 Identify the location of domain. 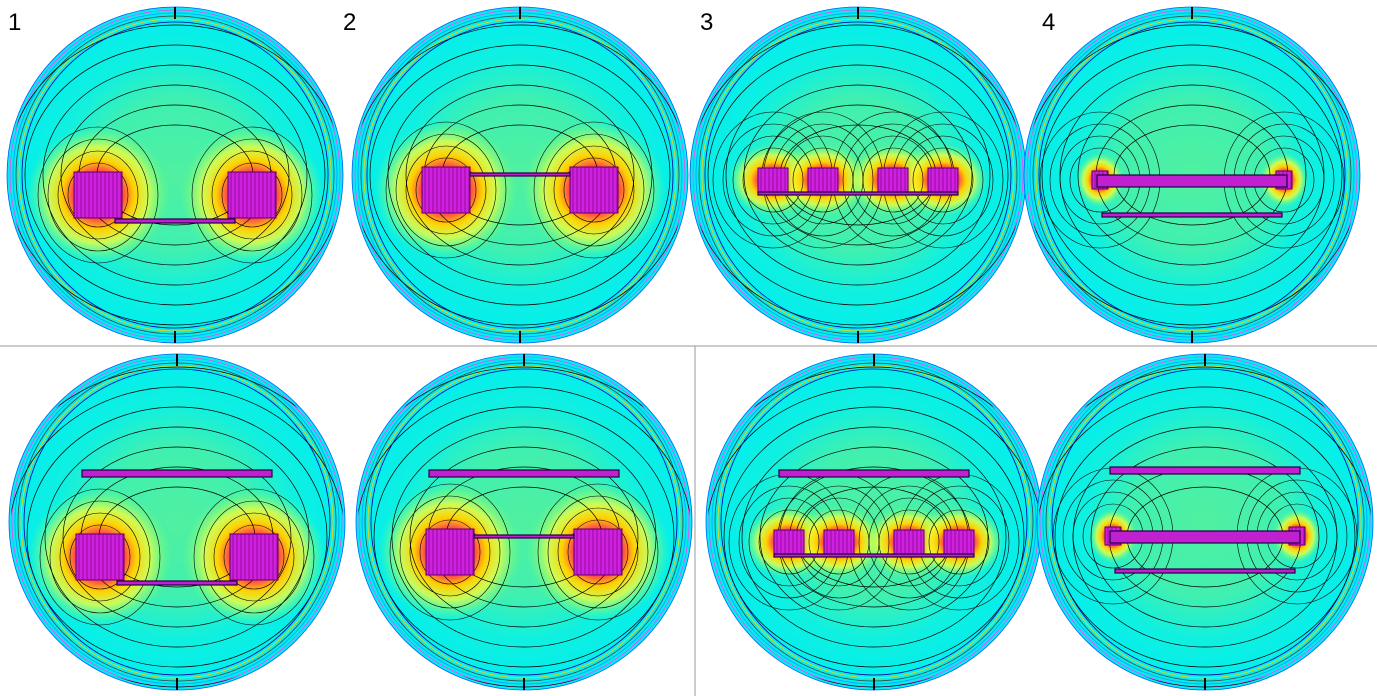
(1205, 522).